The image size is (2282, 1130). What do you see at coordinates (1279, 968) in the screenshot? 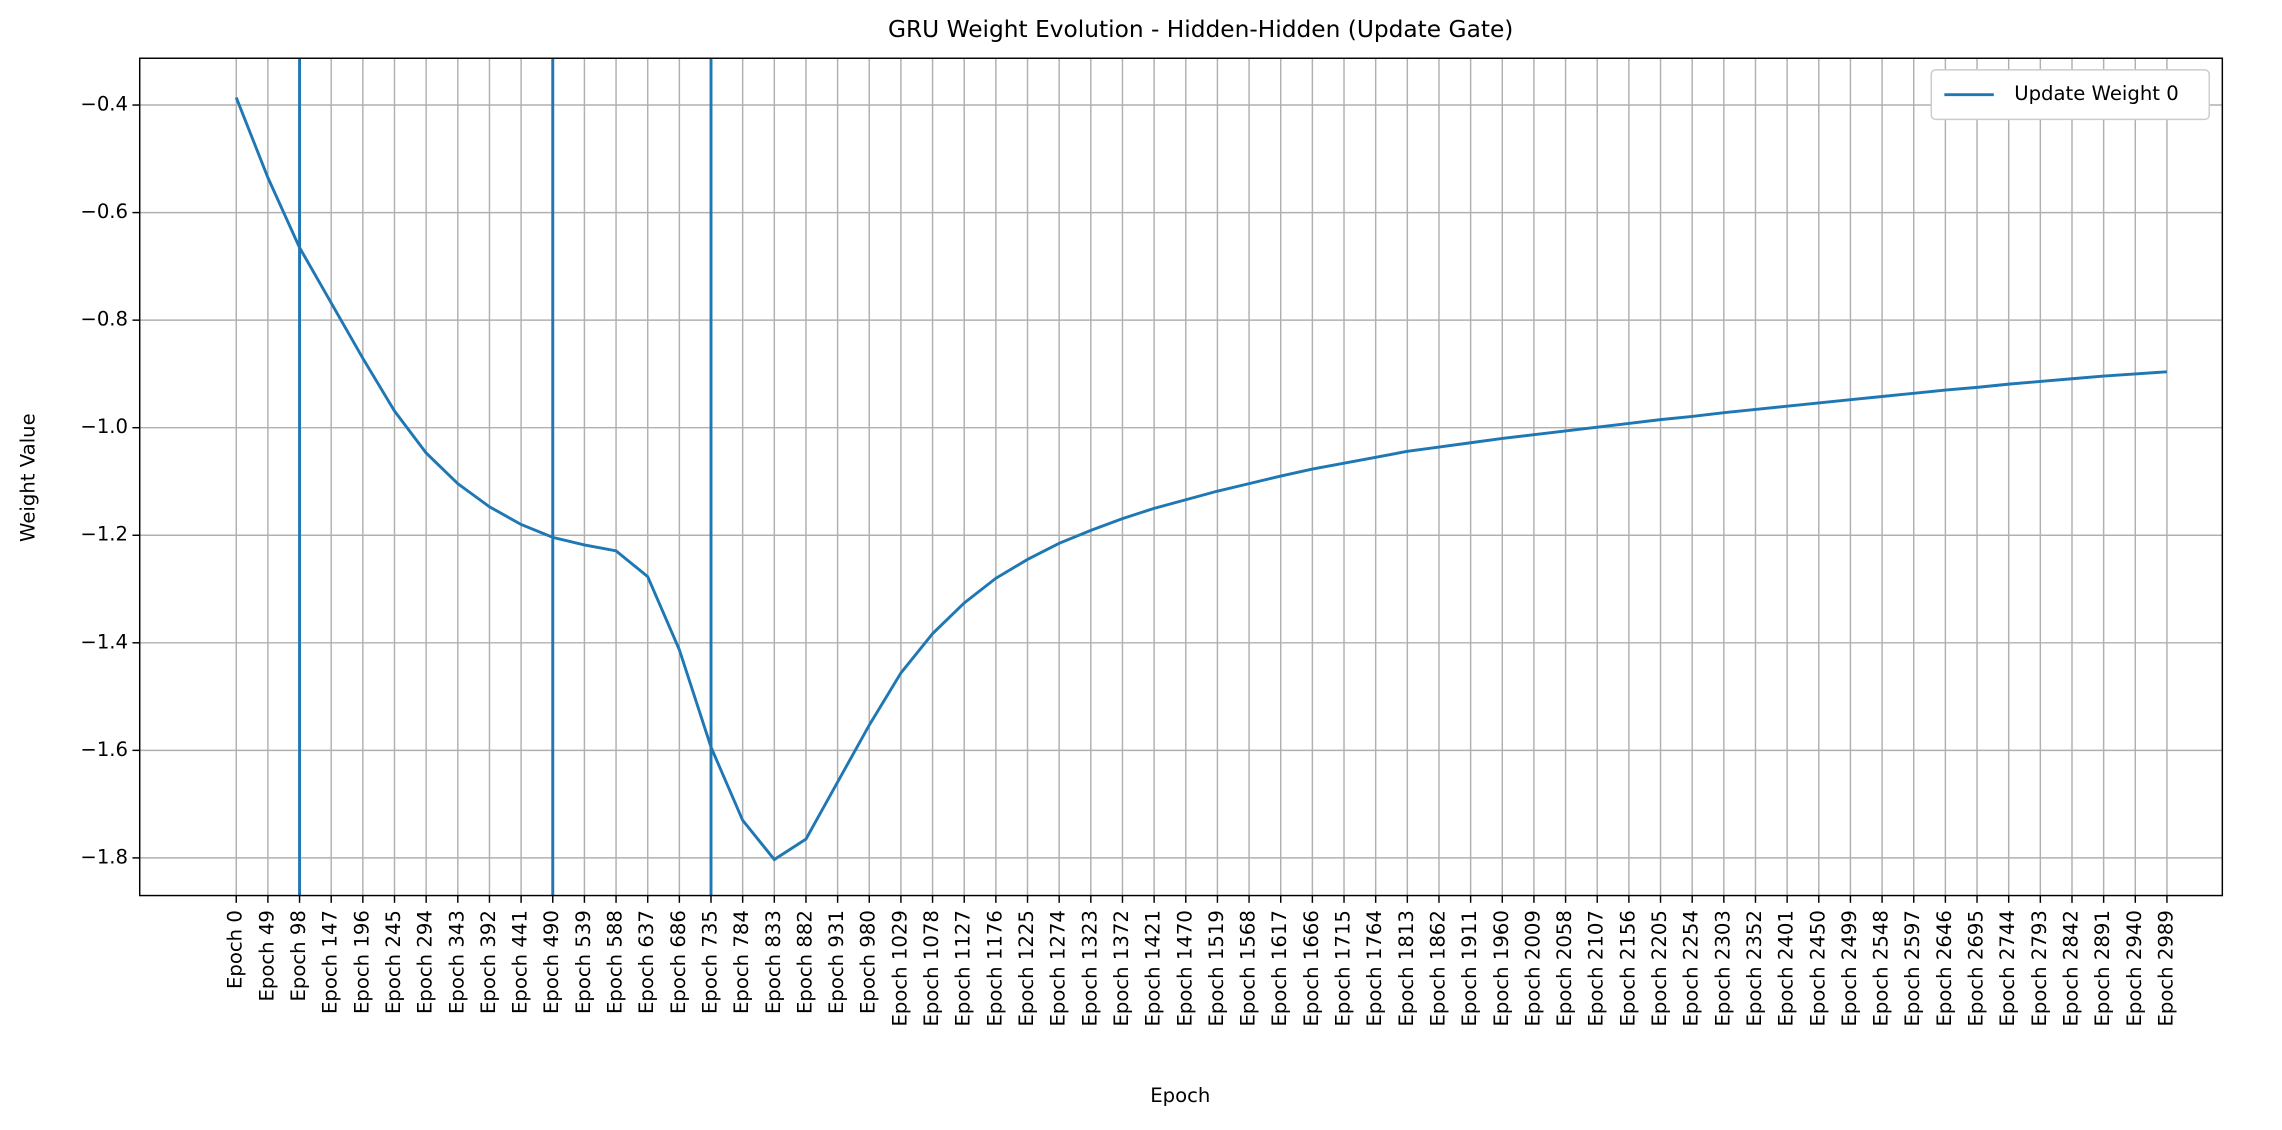
I see `x-tick-label: Epoch 1617` at bounding box center [1279, 968].